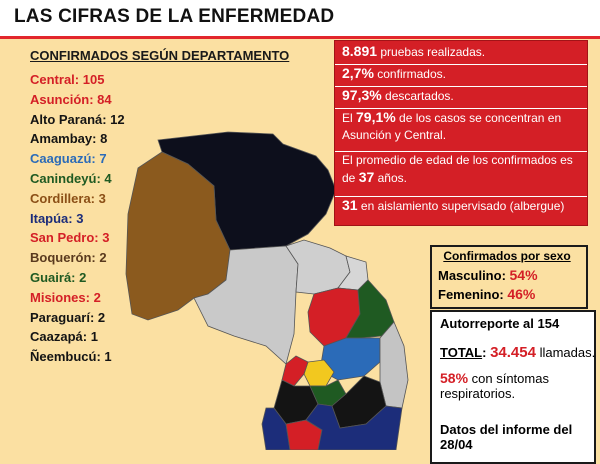  Describe the element at coordinates (71, 178) in the screenshot. I see `department-item: Canindeyú: 4` at that location.